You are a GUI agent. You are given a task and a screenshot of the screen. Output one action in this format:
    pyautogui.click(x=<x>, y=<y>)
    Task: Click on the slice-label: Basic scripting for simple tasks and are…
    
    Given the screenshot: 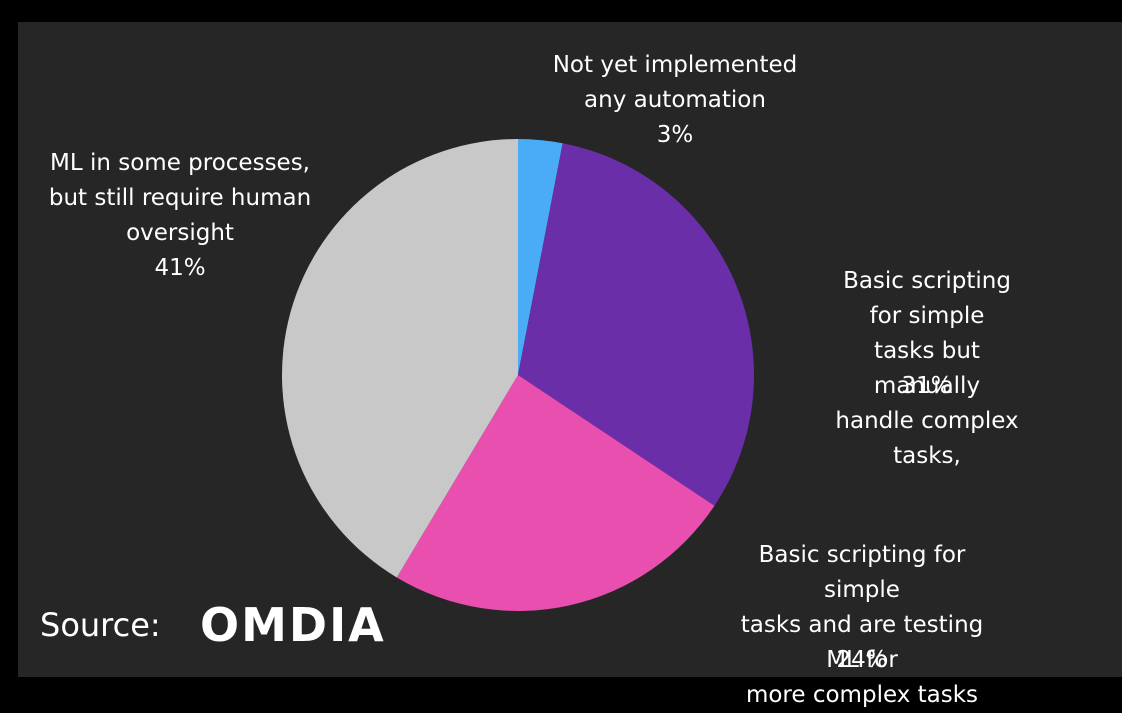 What is the action you would take?
    pyautogui.click(x=862, y=625)
    